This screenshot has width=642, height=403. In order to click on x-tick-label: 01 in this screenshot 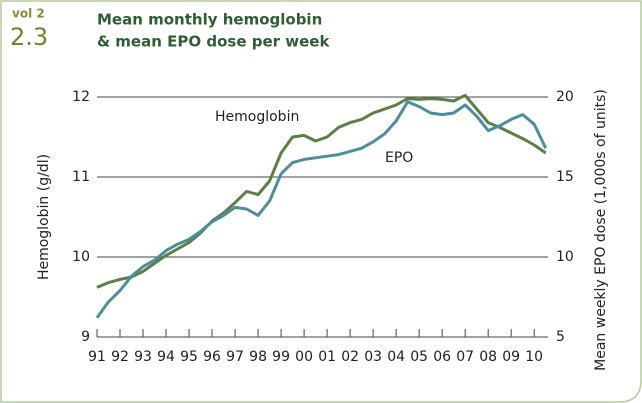, I will do `click(327, 357)`.